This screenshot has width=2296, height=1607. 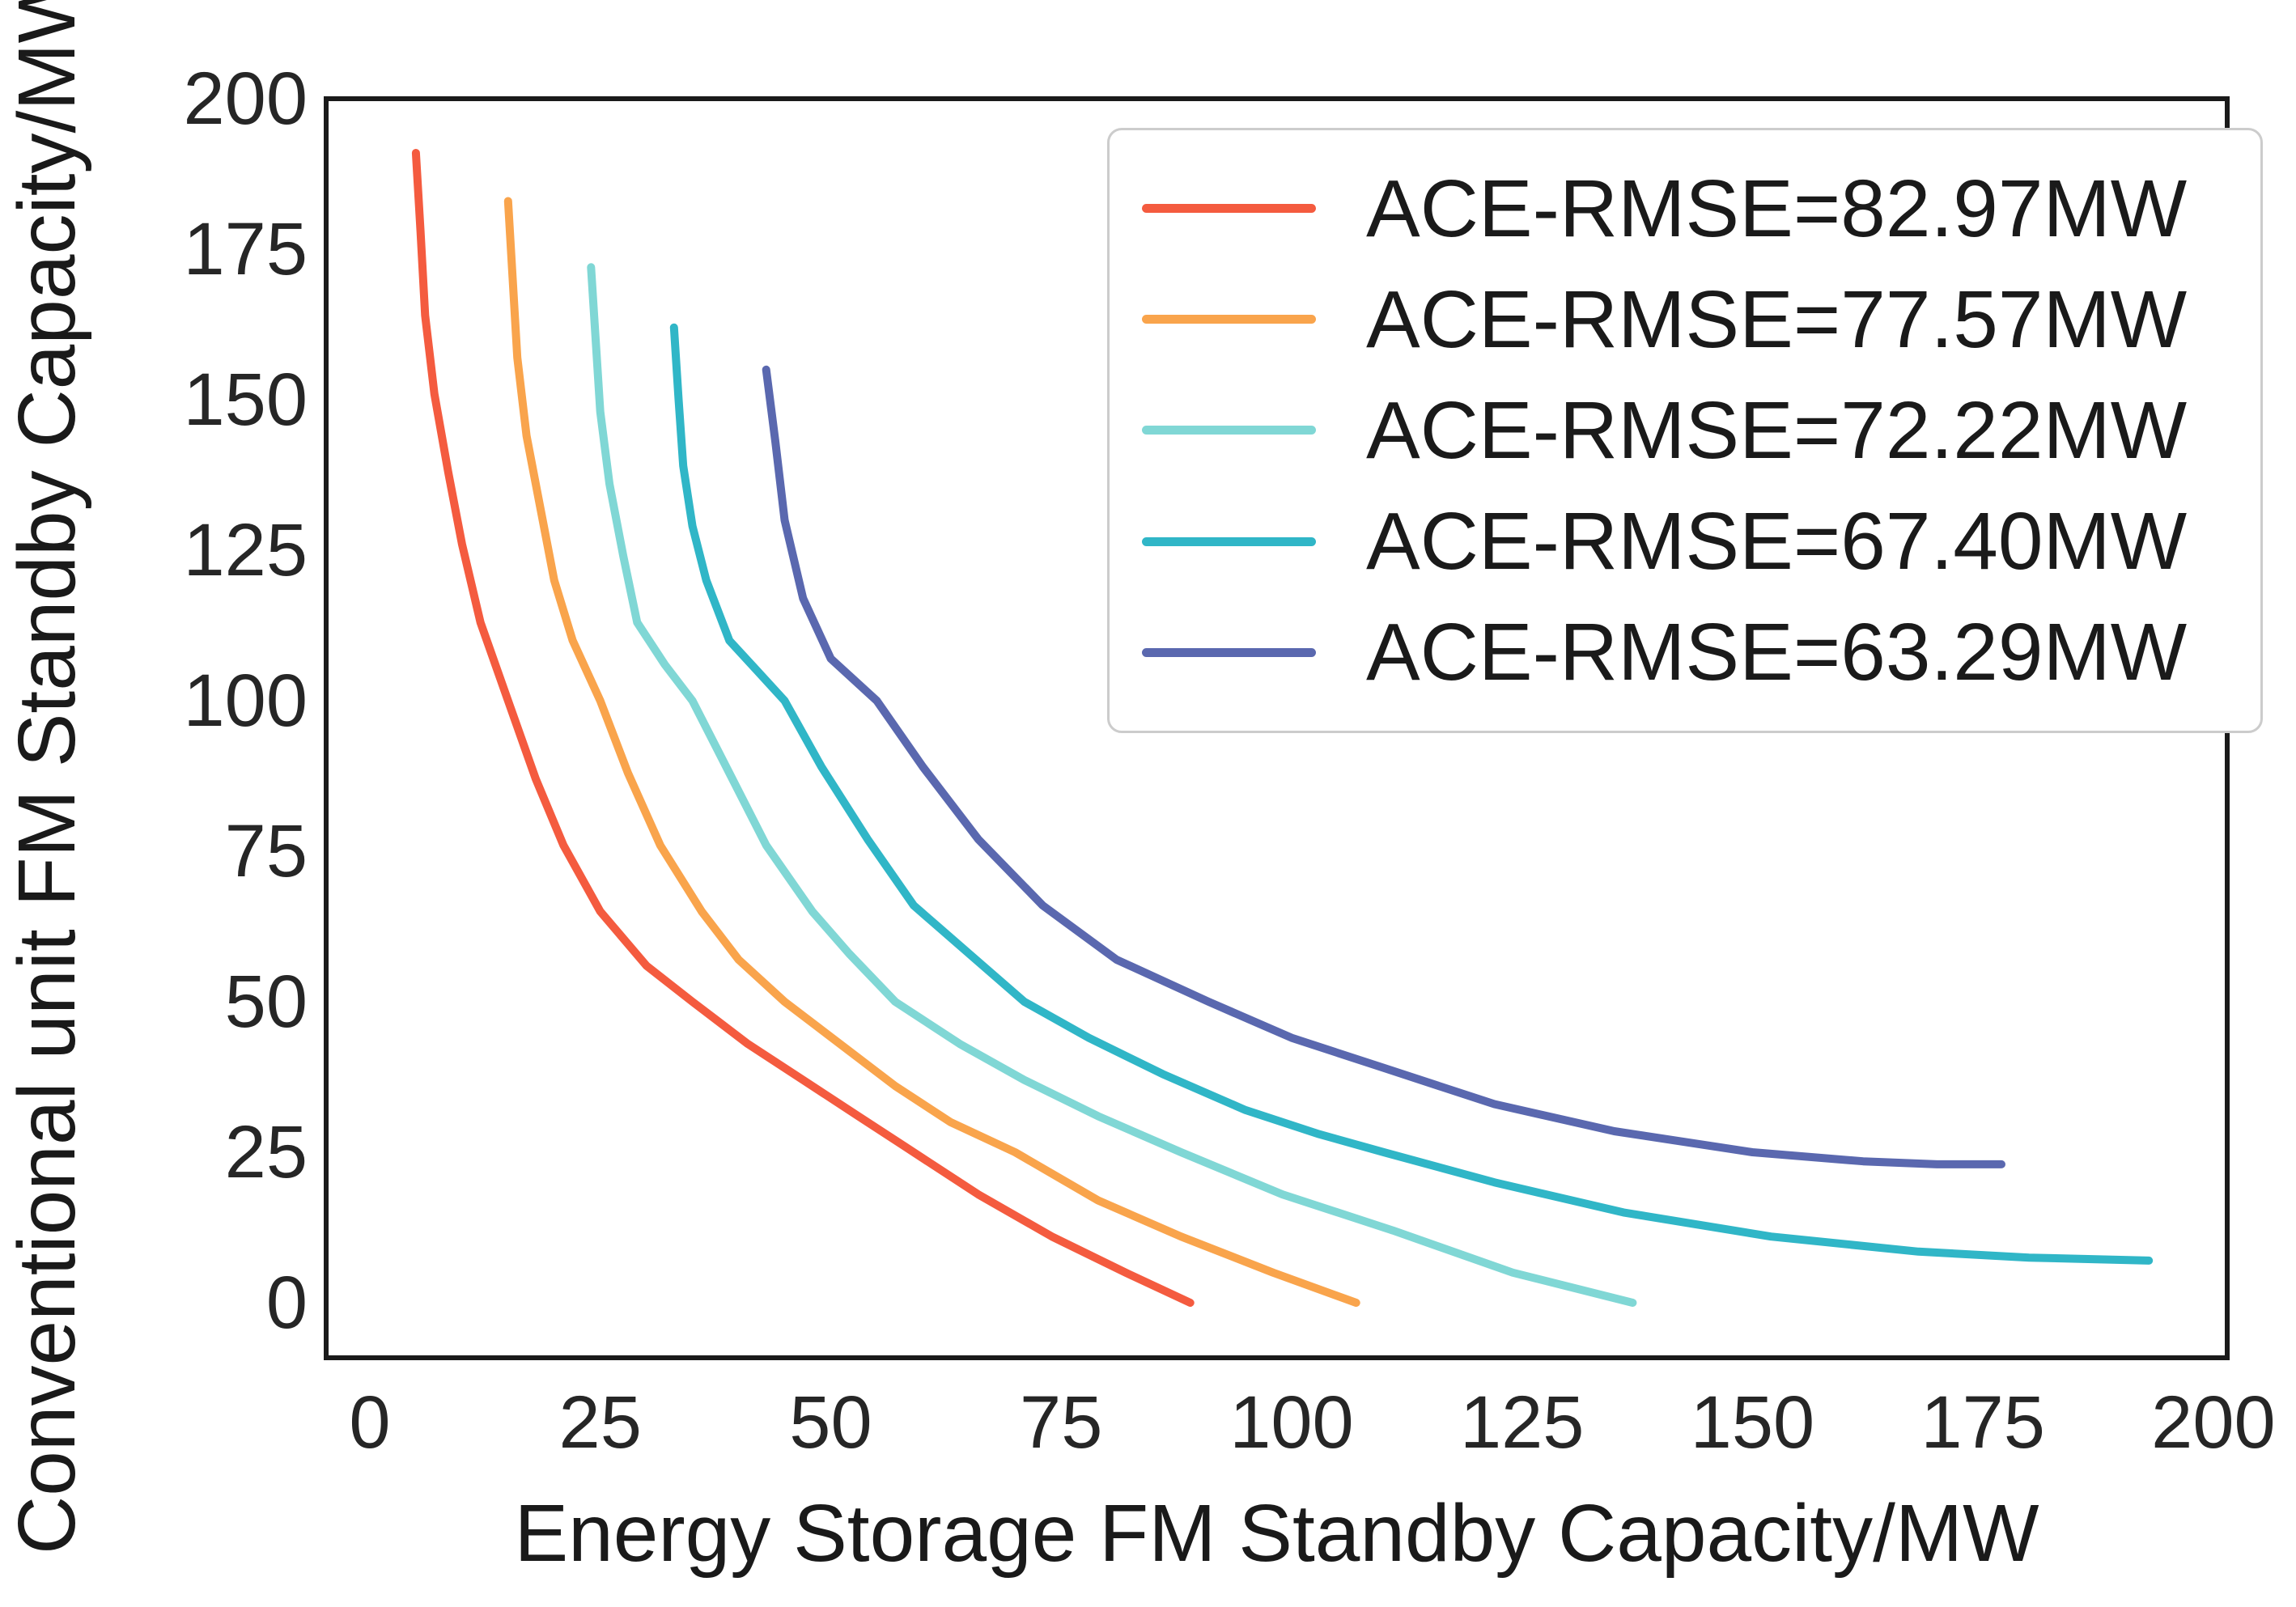 I want to click on legend-entry-label: ACE-RMSE=82.97MW, so click(x=1777, y=208).